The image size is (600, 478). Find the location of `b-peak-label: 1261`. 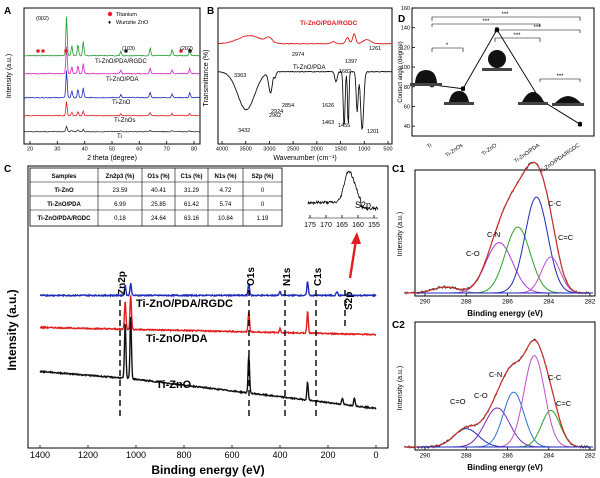

b-peak-label: 1261 is located at coordinates (375, 49).